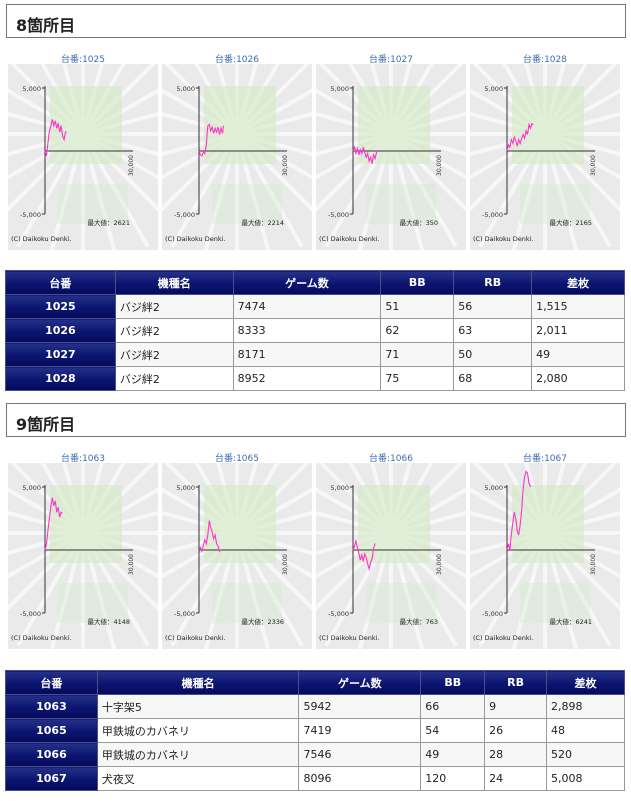 This screenshot has height=801, width=631. I want to click on machine-id: 1027, so click(60, 354).